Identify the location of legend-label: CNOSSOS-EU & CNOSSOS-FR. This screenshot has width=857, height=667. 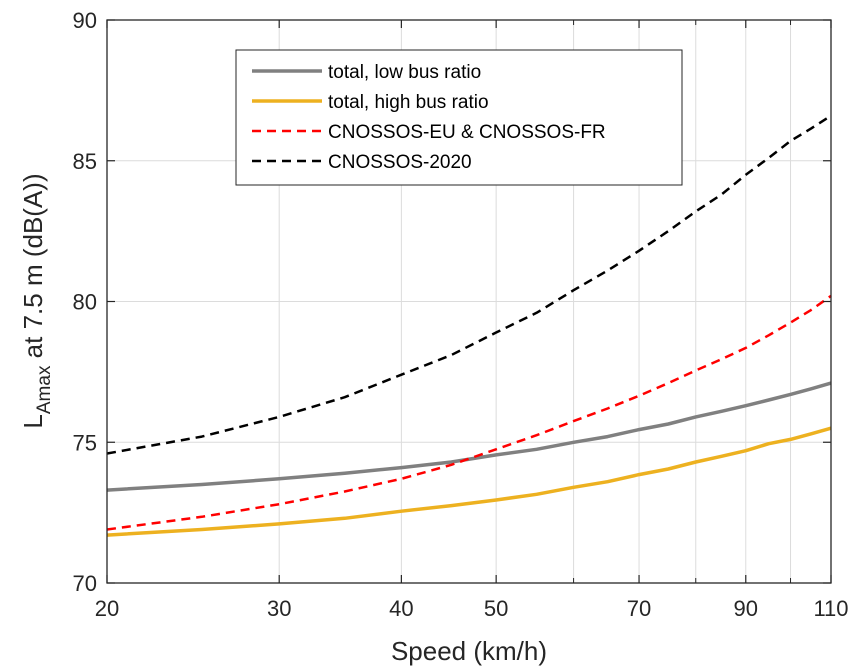
(467, 132).